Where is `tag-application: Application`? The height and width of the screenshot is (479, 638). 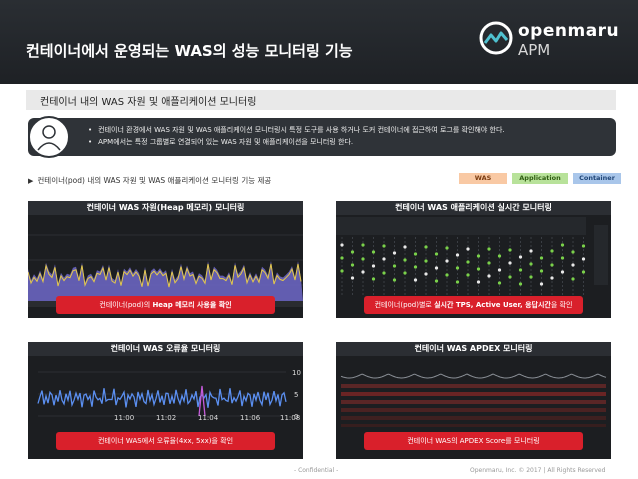
tag-application: Application is located at coordinates (540, 178).